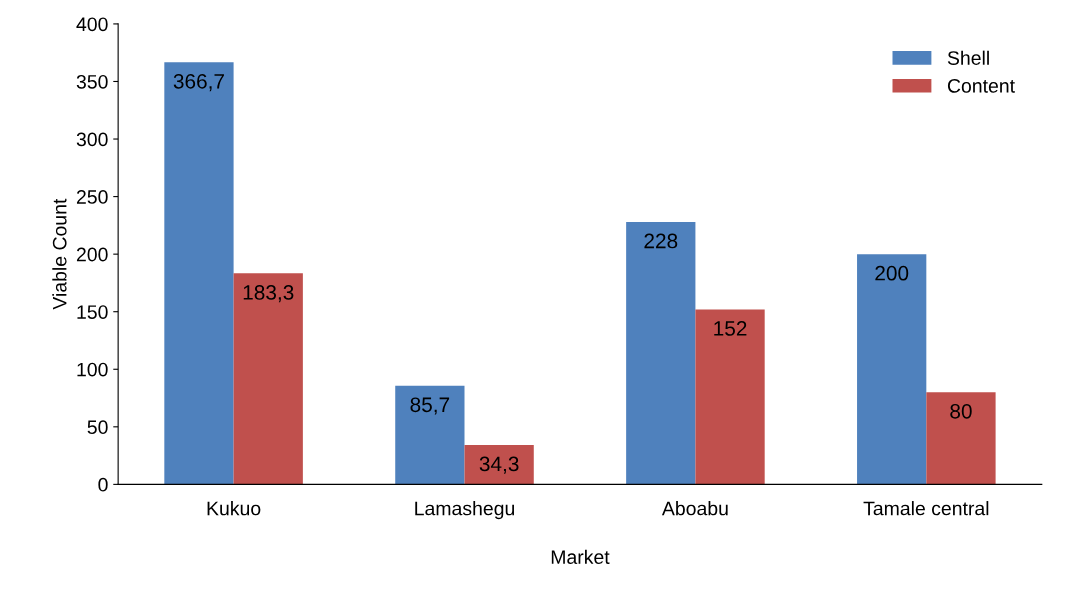 Image resolution: width=1074 pixels, height=598 pixels. I want to click on data-label: 85,7, so click(430, 406).